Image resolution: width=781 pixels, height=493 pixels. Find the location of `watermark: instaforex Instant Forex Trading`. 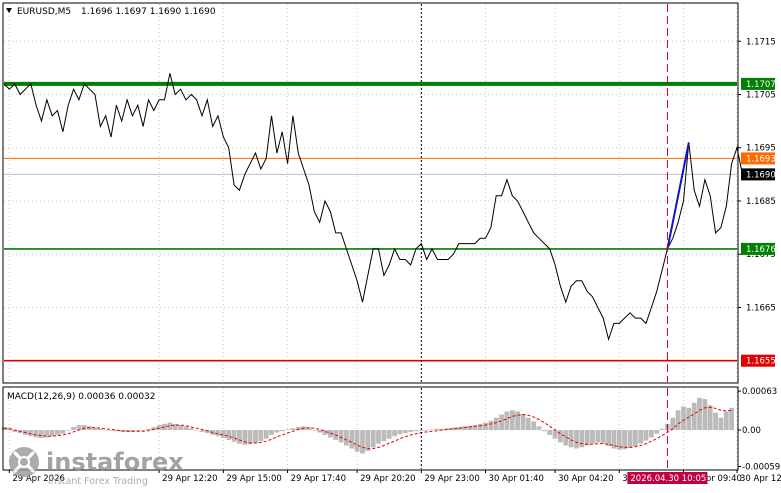

watermark: instaforex Instant Forex Trading is located at coordinates (96, 467).